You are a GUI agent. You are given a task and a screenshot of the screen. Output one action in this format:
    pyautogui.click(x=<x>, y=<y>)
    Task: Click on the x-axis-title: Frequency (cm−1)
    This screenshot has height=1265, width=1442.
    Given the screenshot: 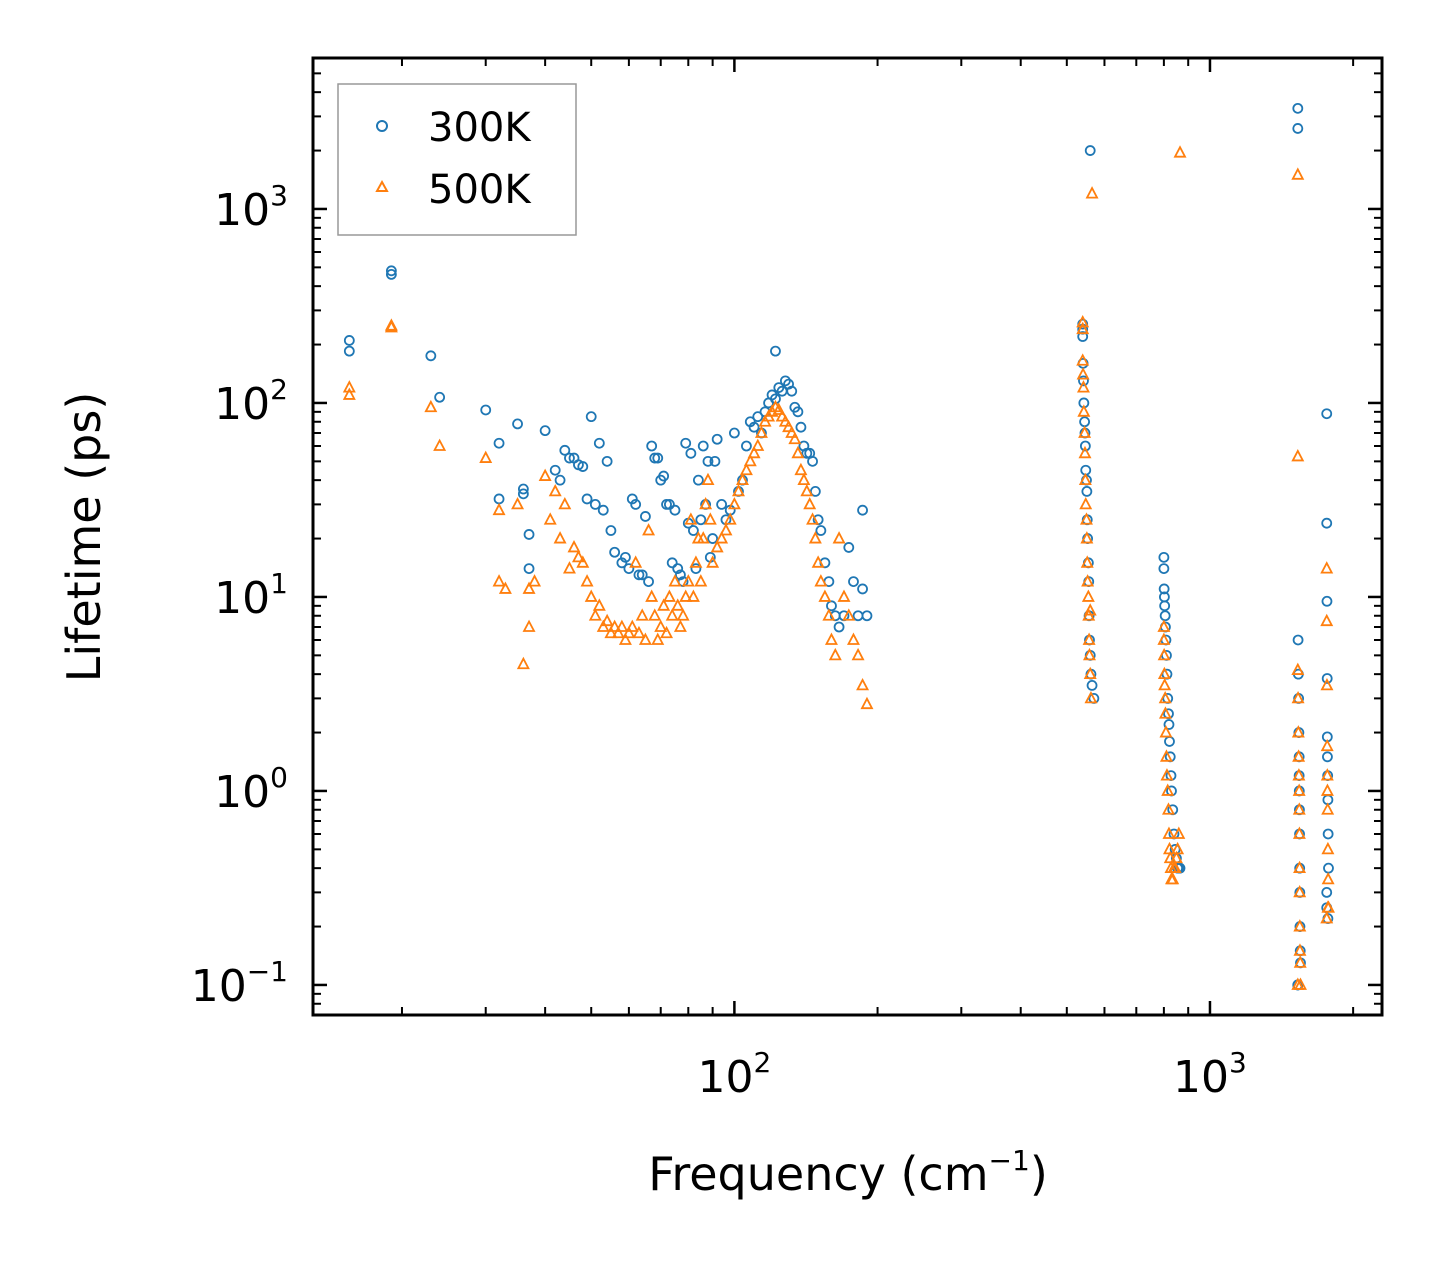 What is the action you would take?
    pyautogui.click(x=848, y=1172)
    